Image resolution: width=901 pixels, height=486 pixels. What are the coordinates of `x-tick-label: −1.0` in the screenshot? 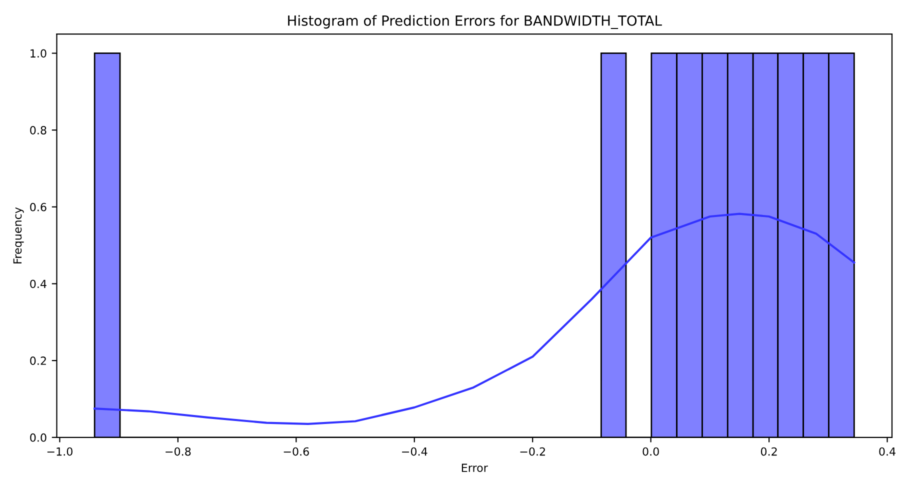 It's located at (59, 451).